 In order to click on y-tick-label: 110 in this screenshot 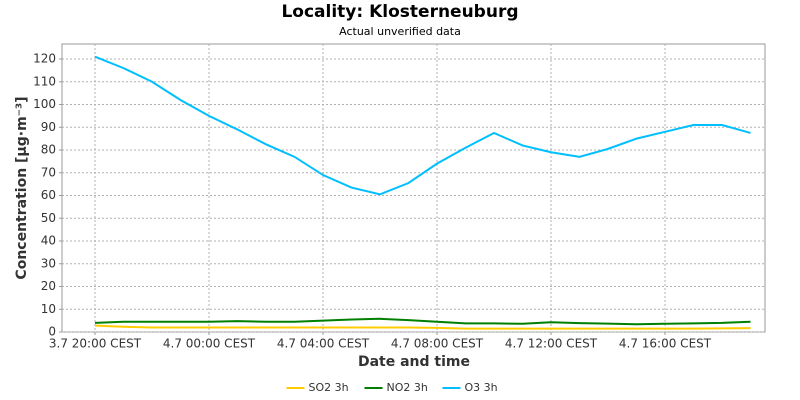, I will do `click(44, 81)`.